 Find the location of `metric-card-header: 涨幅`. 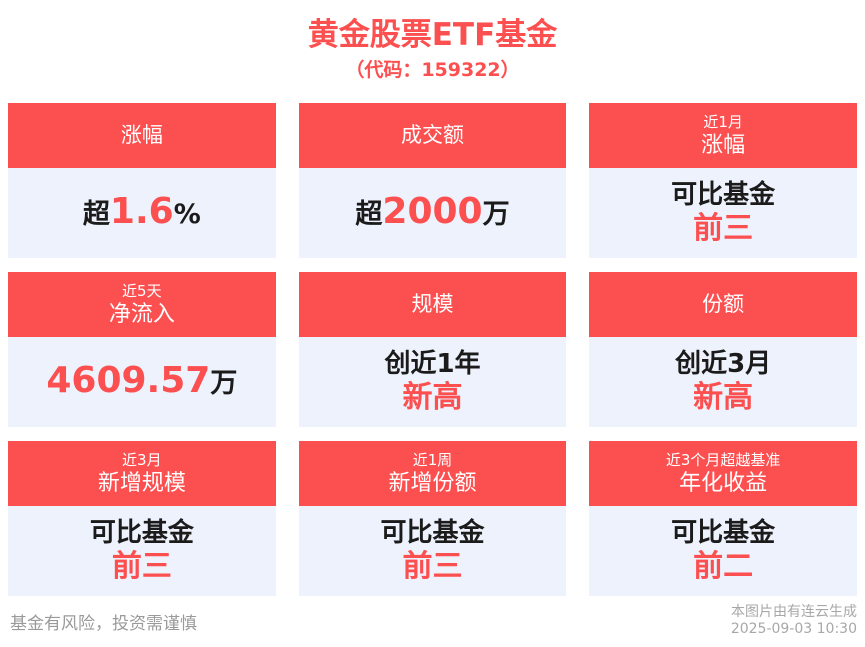

metric-card-header: 涨幅 is located at coordinates (142, 135).